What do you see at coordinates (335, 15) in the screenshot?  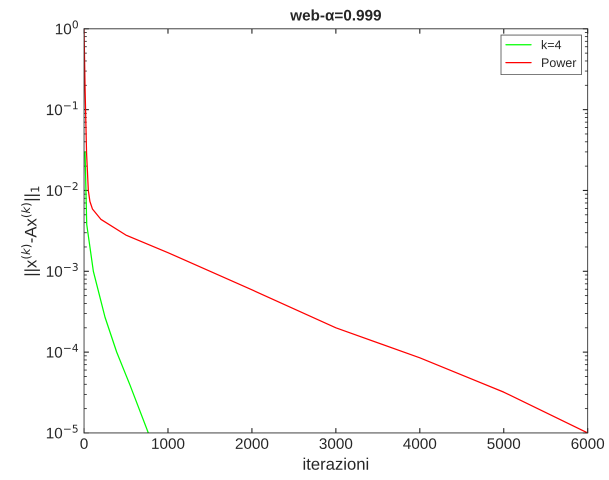 I see `chart-title: web-α=0.999` at bounding box center [335, 15].